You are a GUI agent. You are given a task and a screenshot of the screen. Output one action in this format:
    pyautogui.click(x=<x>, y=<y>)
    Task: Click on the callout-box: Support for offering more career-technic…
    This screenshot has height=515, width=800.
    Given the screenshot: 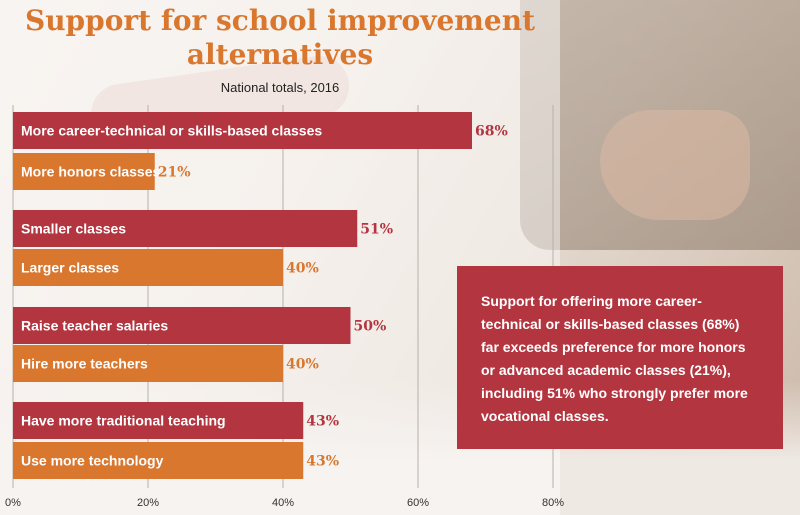 What is the action you would take?
    pyautogui.click(x=620, y=357)
    